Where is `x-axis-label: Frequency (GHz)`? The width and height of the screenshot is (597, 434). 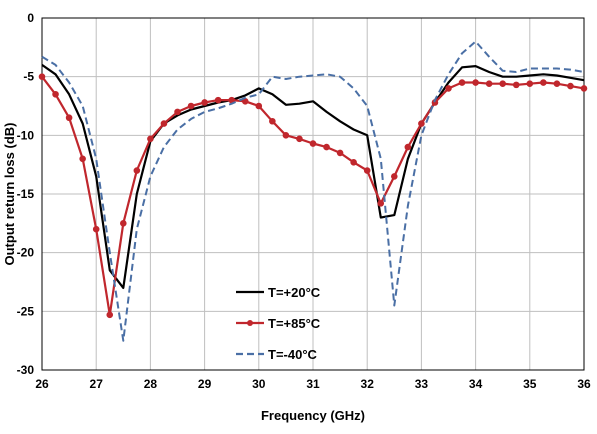 x-axis-label: Frequency (GHz) is located at coordinates (313, 415).